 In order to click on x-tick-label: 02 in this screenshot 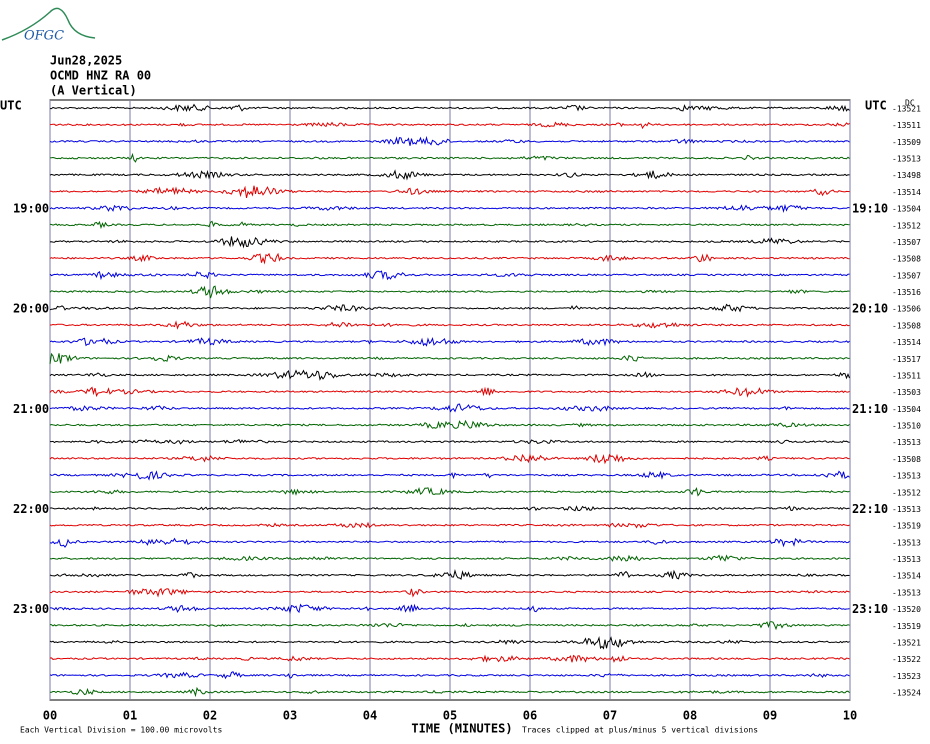, I will do `click(210, 716)`.